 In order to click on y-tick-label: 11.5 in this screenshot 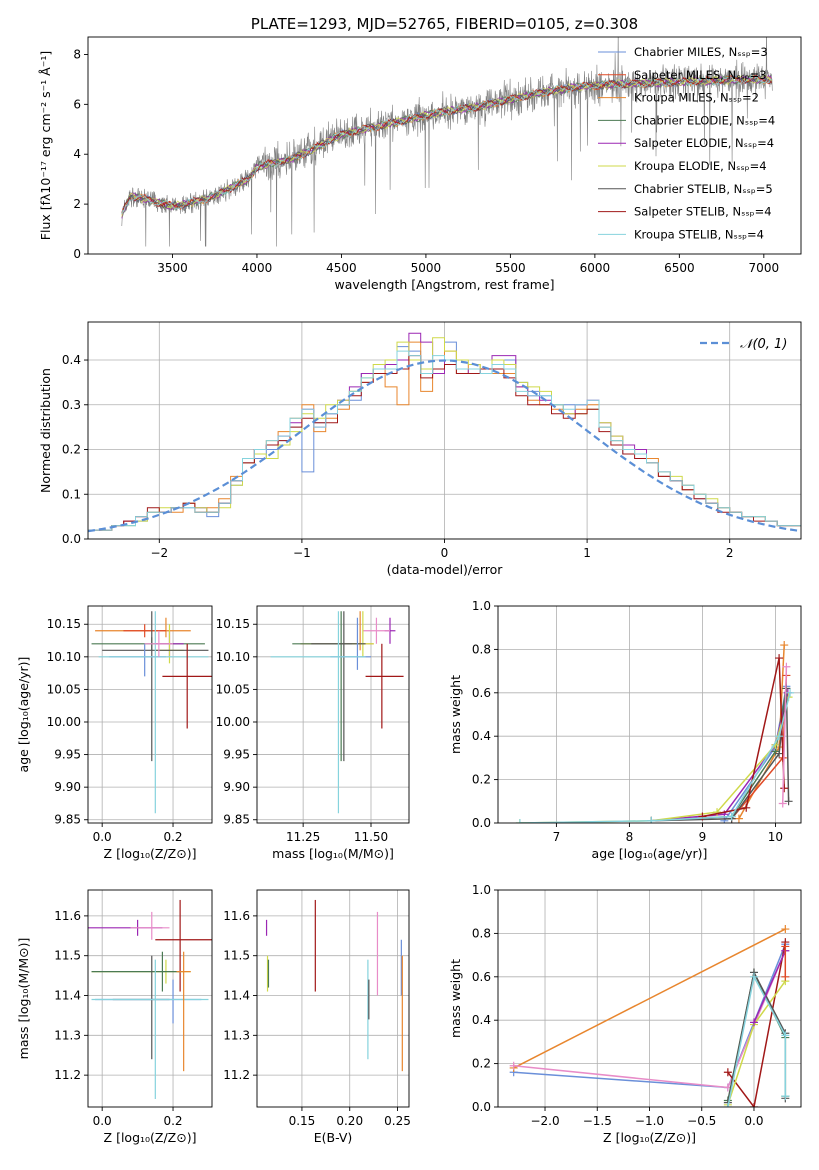, I will do `click(67, 956)`.